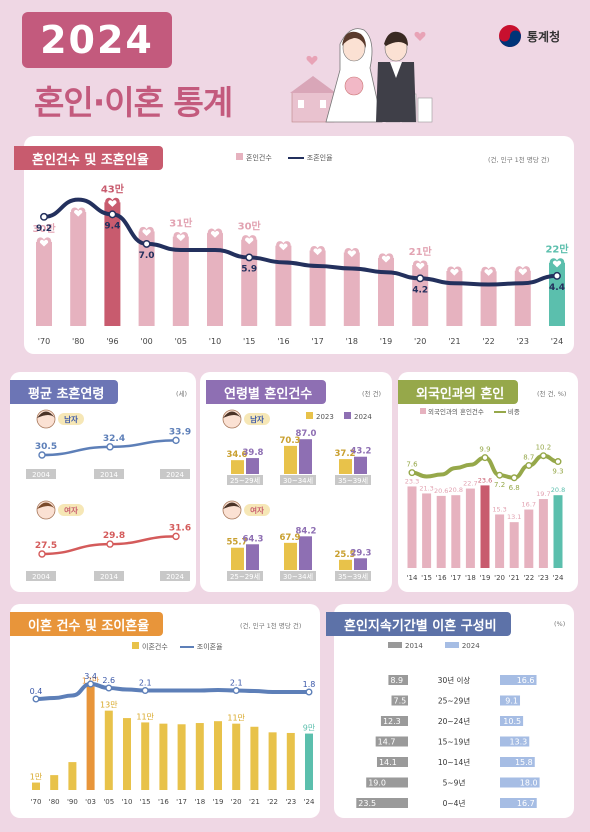 This screenshot has height=832, width=590. What do you see at coordinates (454, 721) in the screenshot?
I see `category-label: 20~24년` at bounding box center [454, 721].